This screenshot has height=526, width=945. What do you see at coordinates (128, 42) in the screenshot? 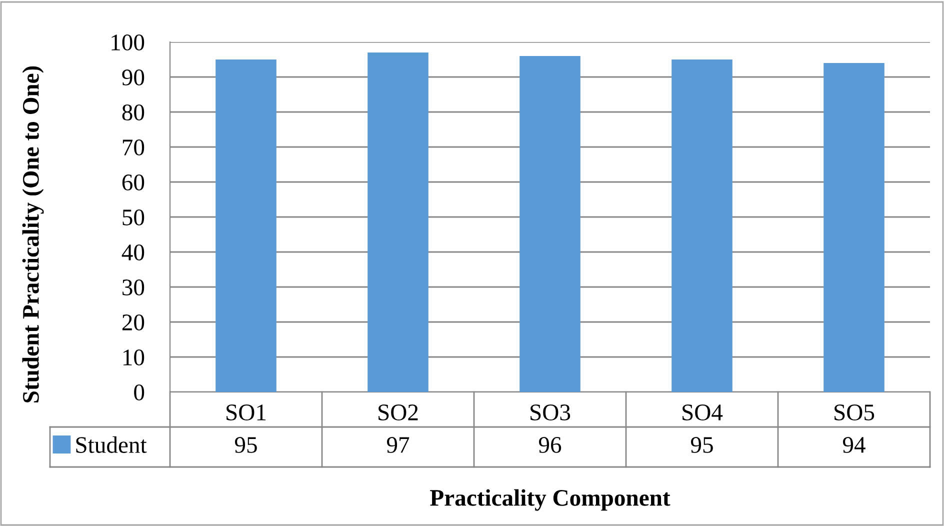
I see `y-tick-label: 100` at bounding box center [128, 42].